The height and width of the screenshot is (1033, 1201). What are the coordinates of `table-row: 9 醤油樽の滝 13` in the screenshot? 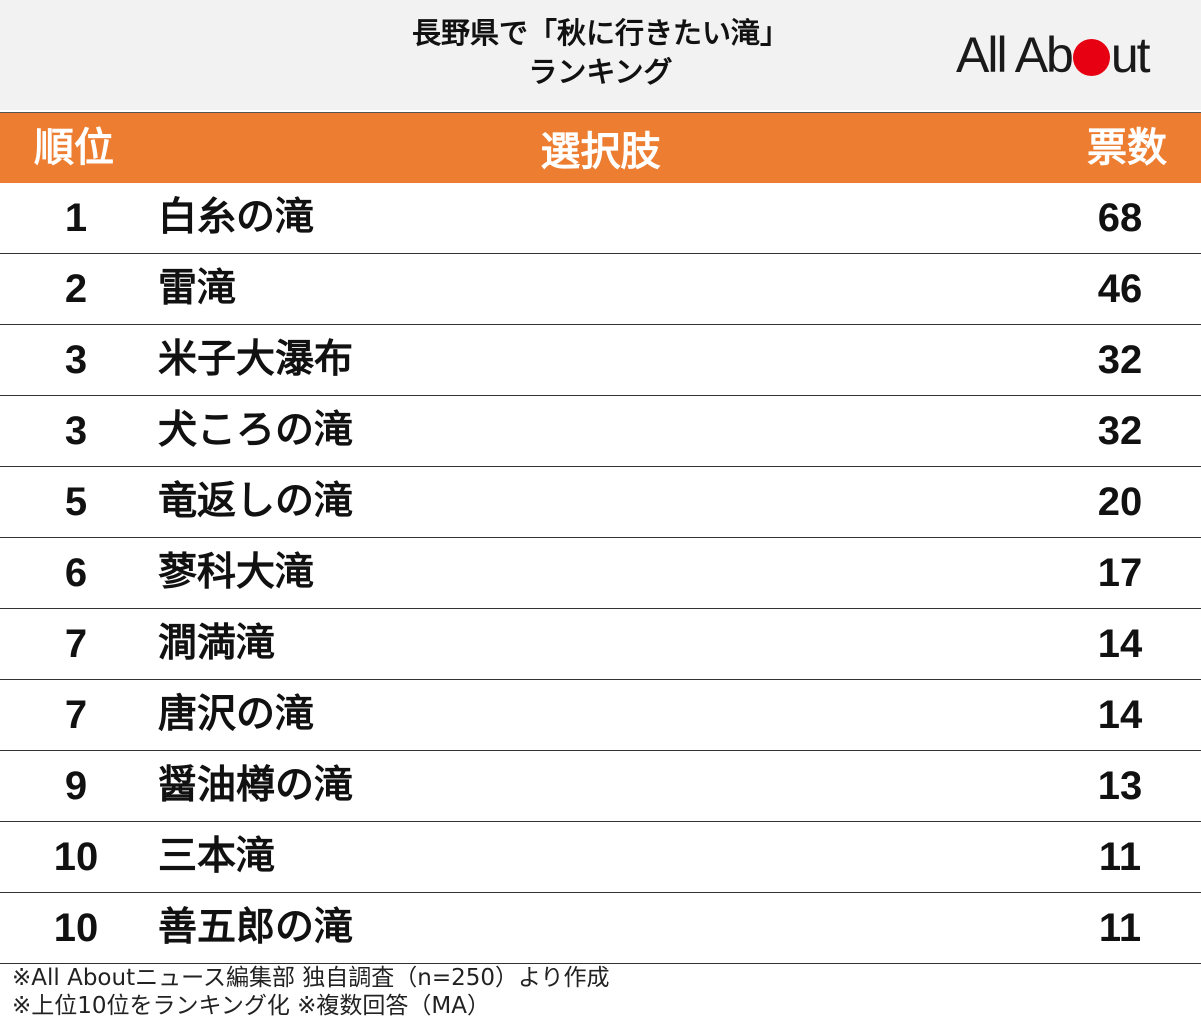 It's located at (600, 786).